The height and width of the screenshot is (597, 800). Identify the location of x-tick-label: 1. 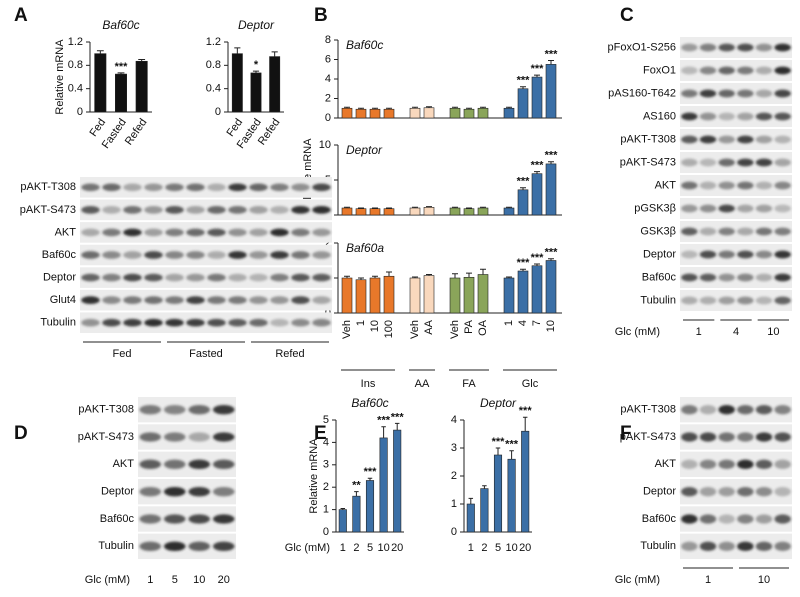
(471, 548).